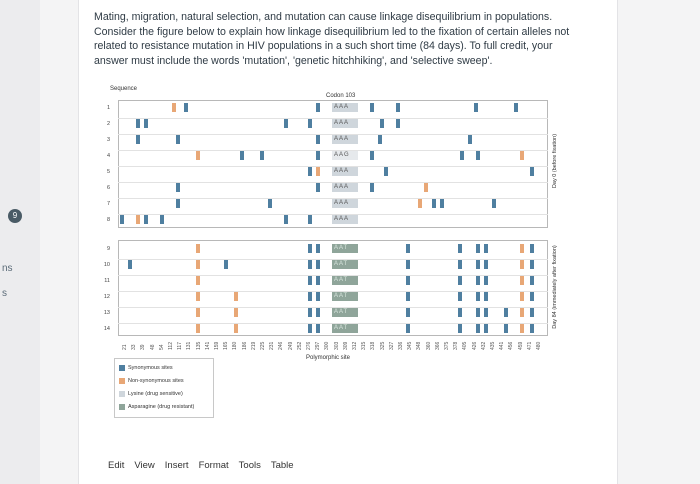 The image size is (700, 484). I want to click on tick-label: 345, so click(410, 345).